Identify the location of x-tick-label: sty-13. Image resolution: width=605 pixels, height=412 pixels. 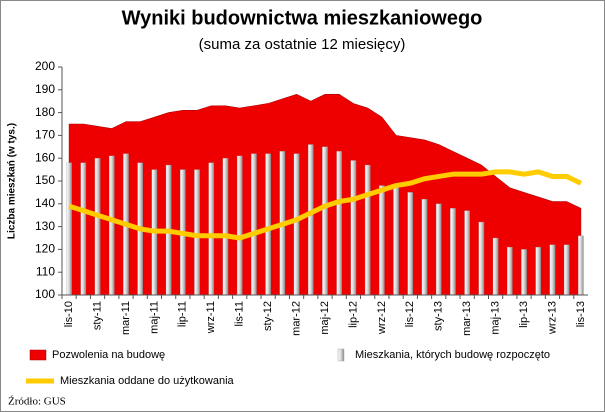
(439, 316).